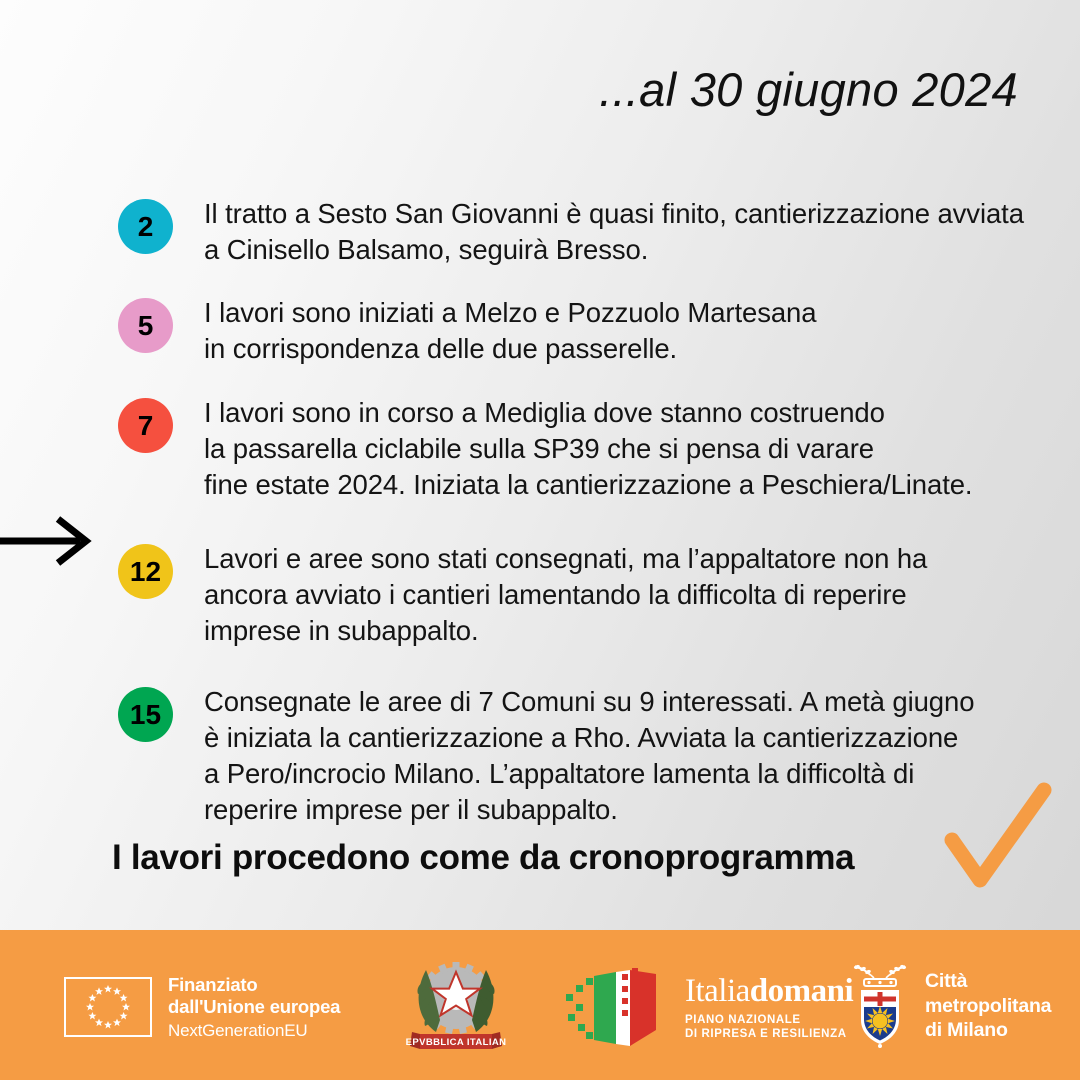 The width and height of the screenshot is (1080, 1080). I want to click on item-badge-7: 7, so click(145, 426).